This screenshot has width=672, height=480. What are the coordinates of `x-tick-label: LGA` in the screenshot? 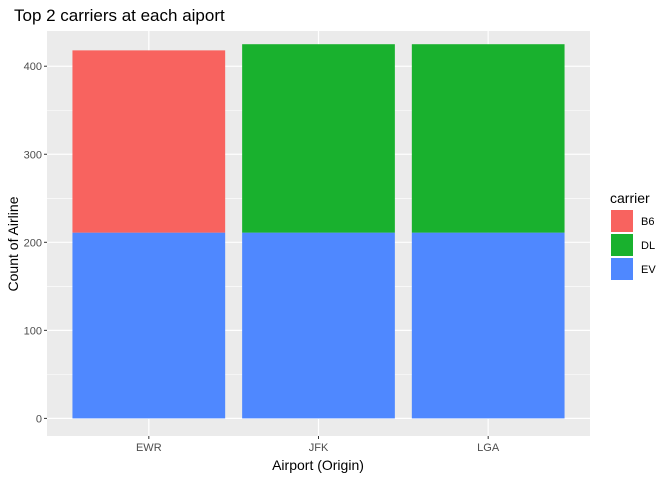 It's located at (488, 448).